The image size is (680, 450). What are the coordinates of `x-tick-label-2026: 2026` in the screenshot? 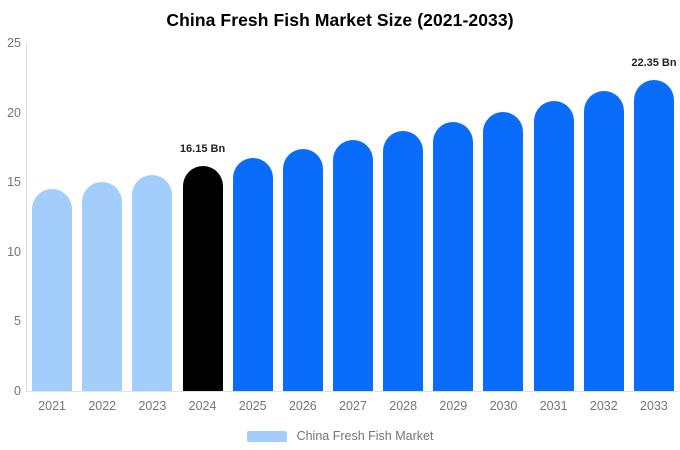 It's located at (302, 406).